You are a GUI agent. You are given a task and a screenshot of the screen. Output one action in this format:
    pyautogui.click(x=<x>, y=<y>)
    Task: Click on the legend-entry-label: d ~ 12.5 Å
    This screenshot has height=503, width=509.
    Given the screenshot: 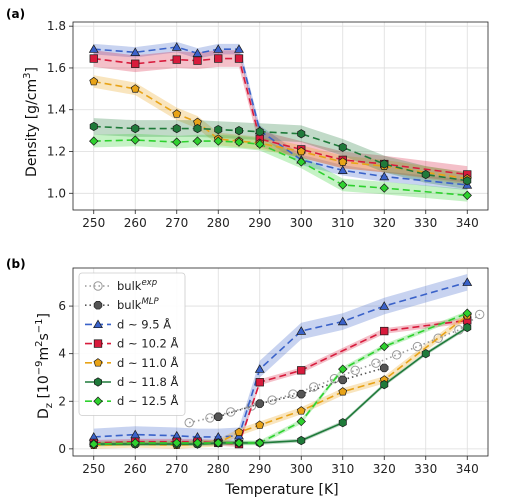 What is the action you would take?
    pyautogui.click(x=148, y=400)
    